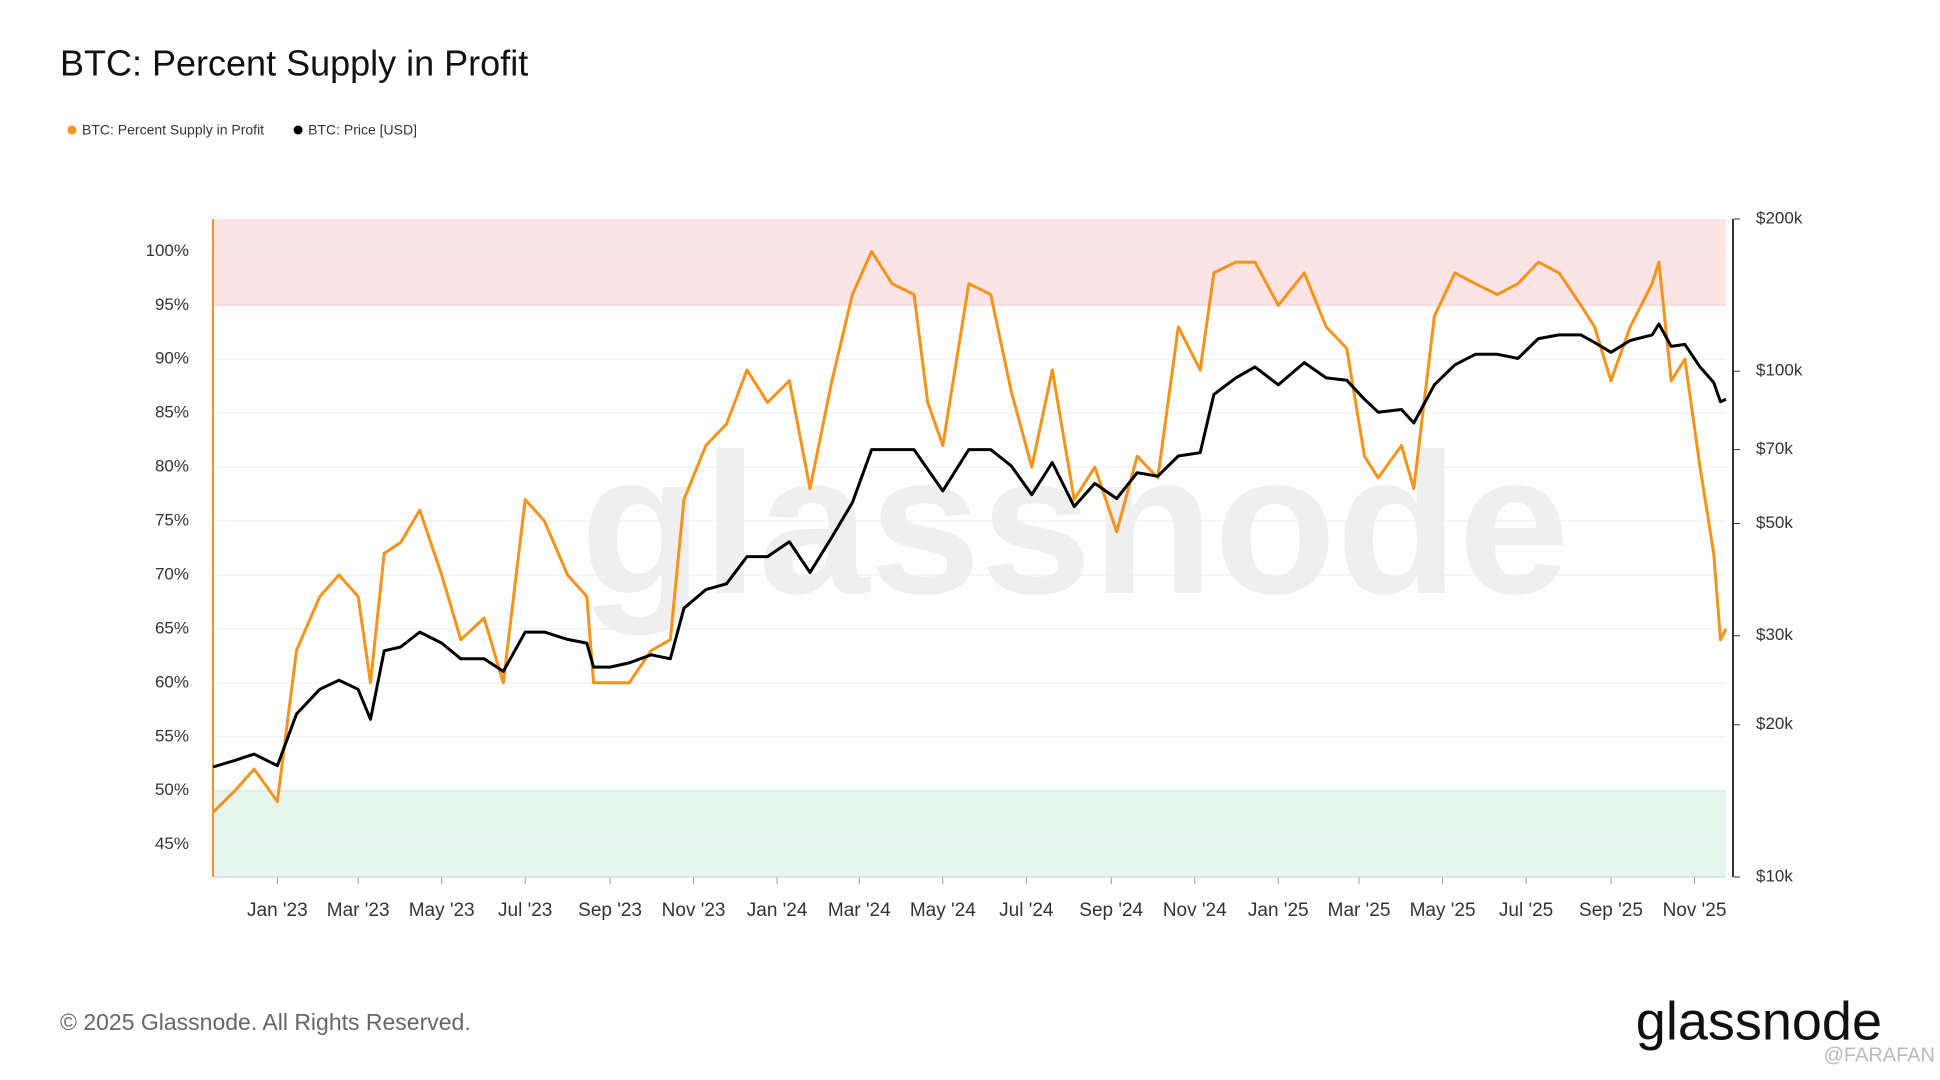  I want to click on x-tick-label: Jul '25, so click(1526, 910).